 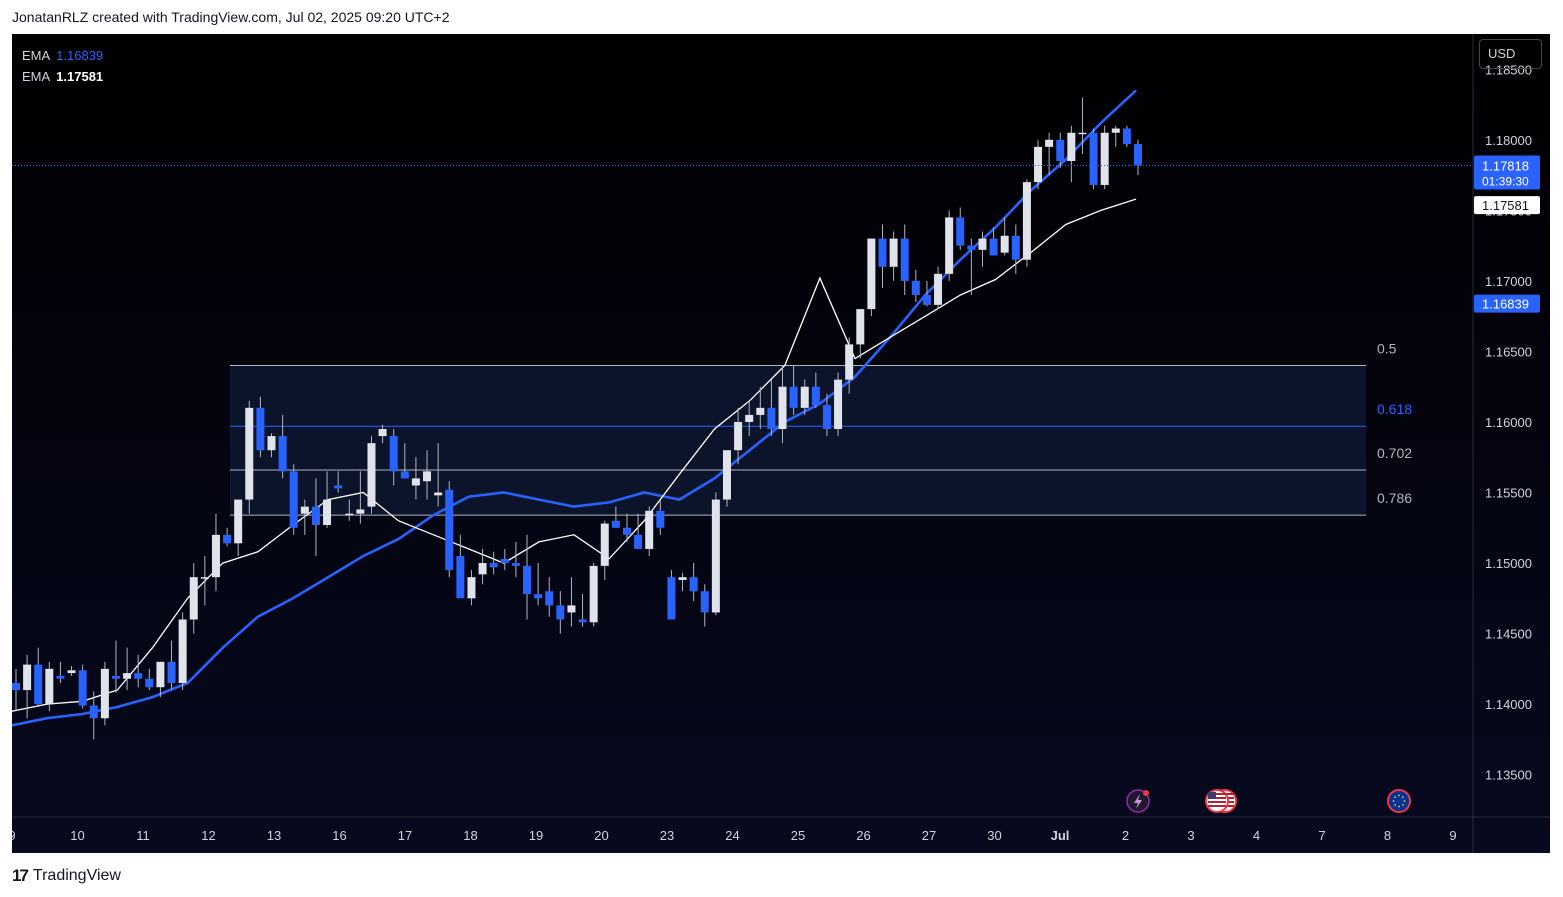 I want to click on event-icons, so click(x=1268, y=801).